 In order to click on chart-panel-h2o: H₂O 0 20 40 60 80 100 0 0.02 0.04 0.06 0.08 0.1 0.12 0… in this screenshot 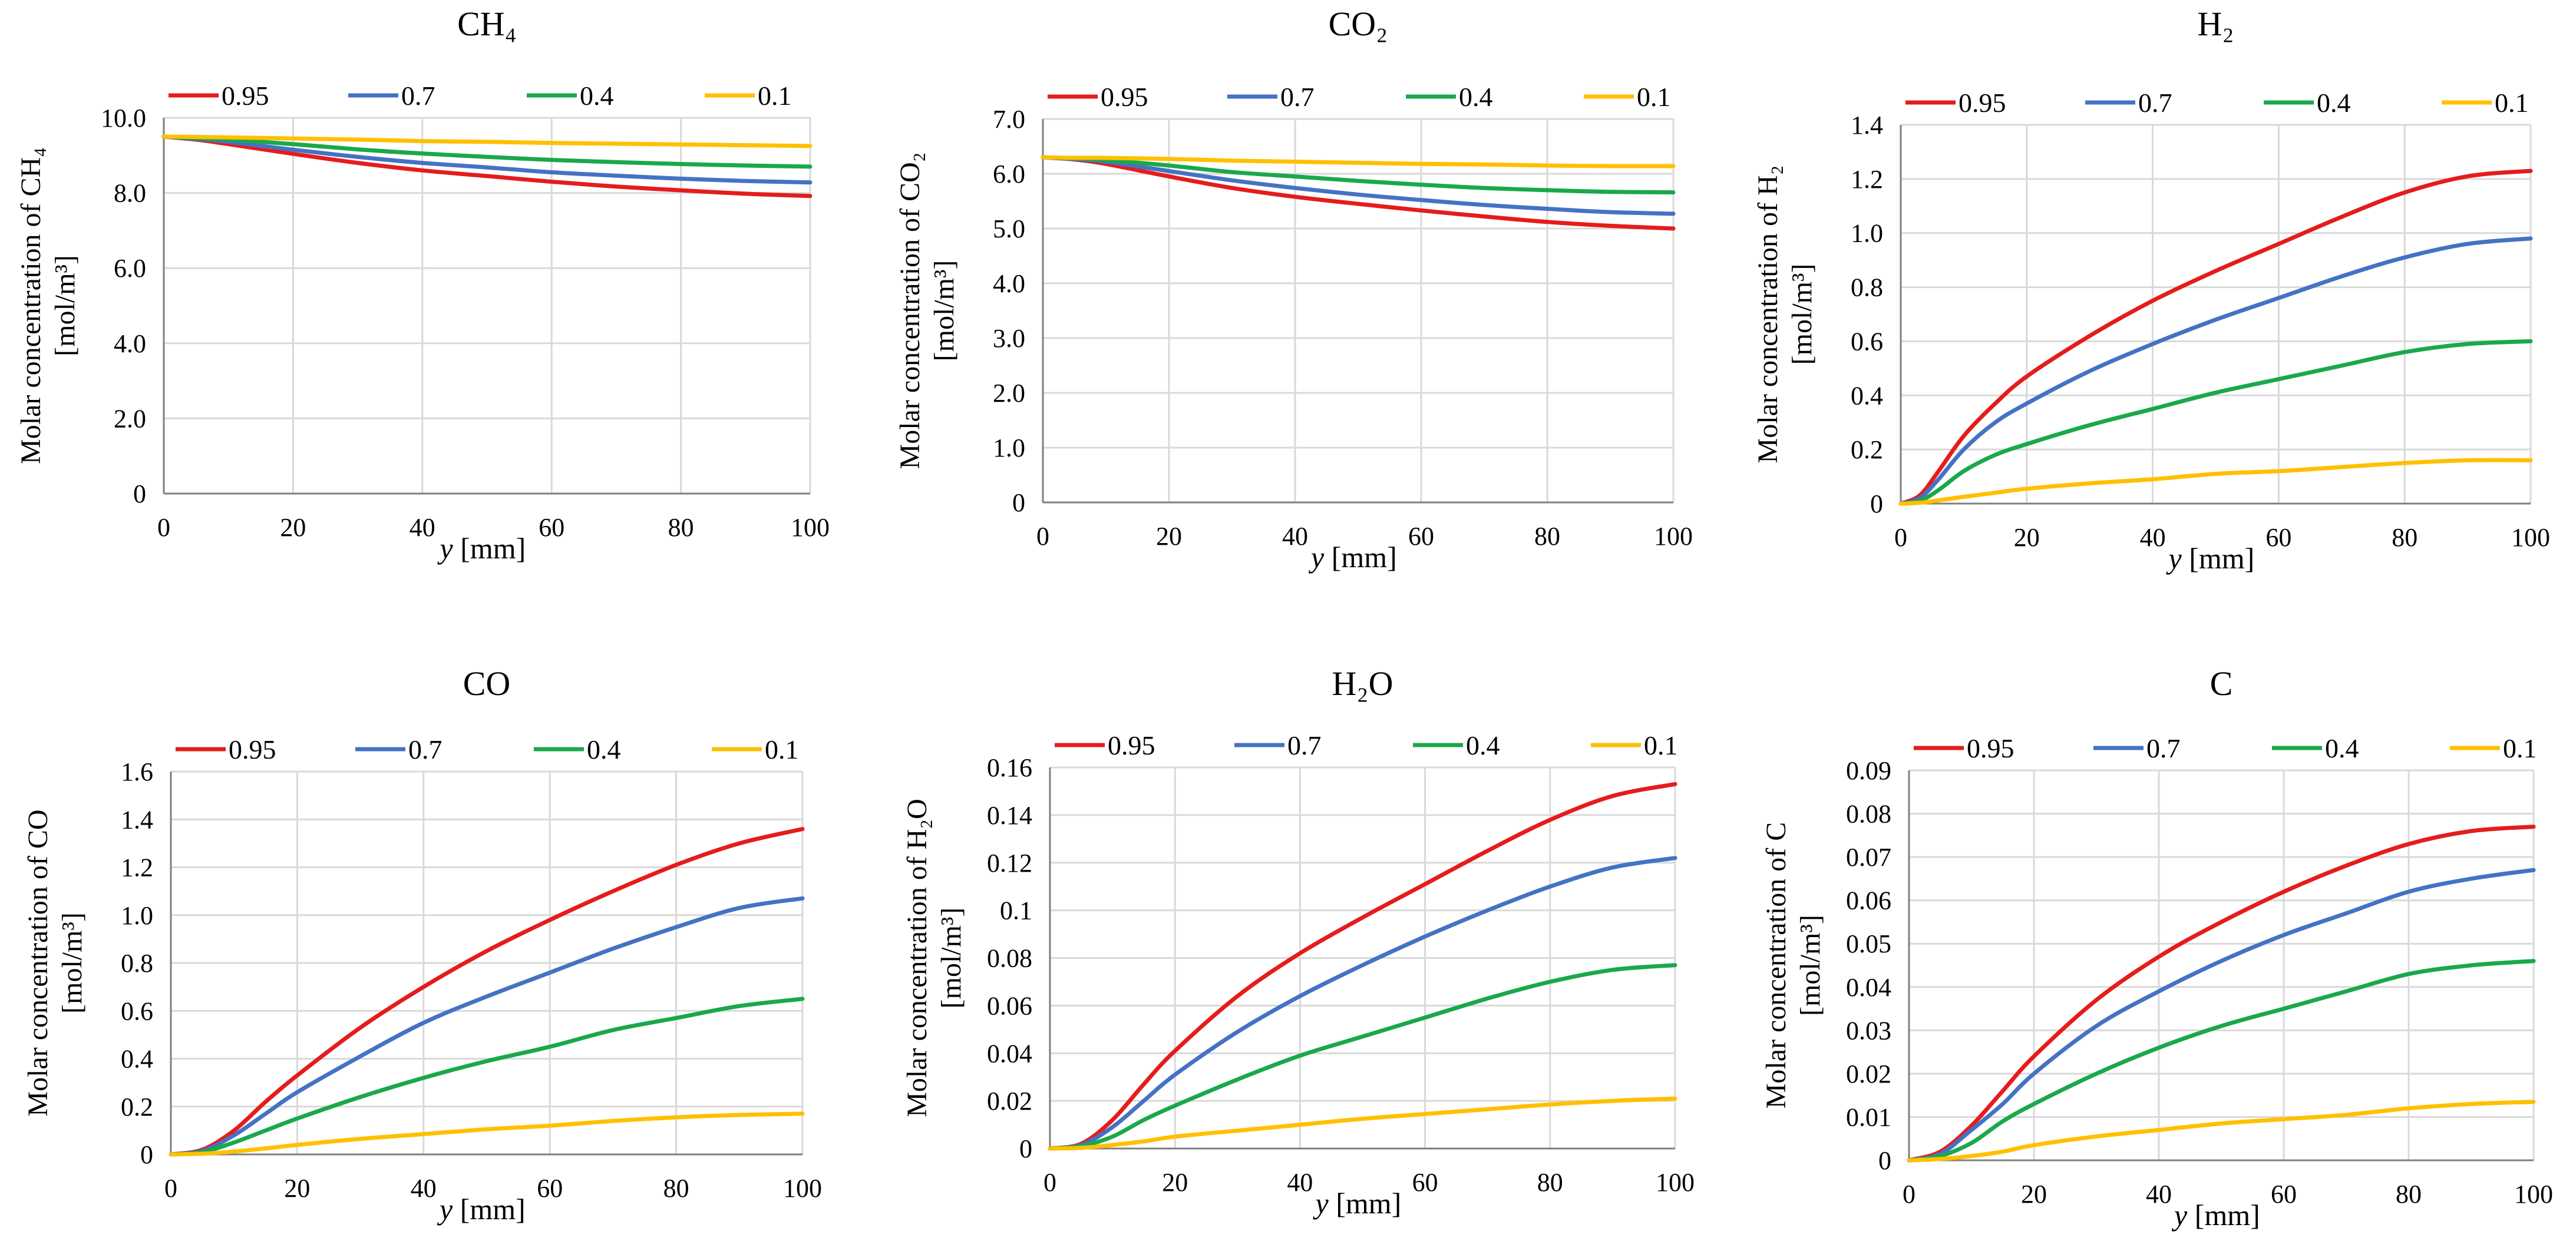, I will do `click(1298, 942)`.